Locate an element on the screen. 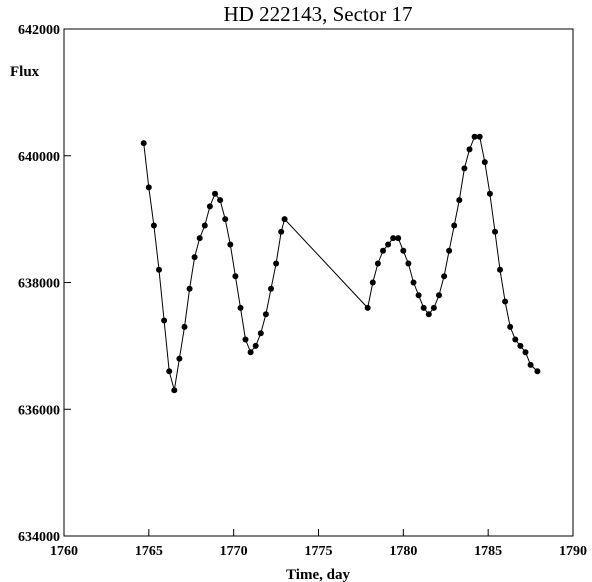 Image resolution: width=592 pixels, height=582 pixels. x-tick-label: 1780 is located at coordinates (403, 551).